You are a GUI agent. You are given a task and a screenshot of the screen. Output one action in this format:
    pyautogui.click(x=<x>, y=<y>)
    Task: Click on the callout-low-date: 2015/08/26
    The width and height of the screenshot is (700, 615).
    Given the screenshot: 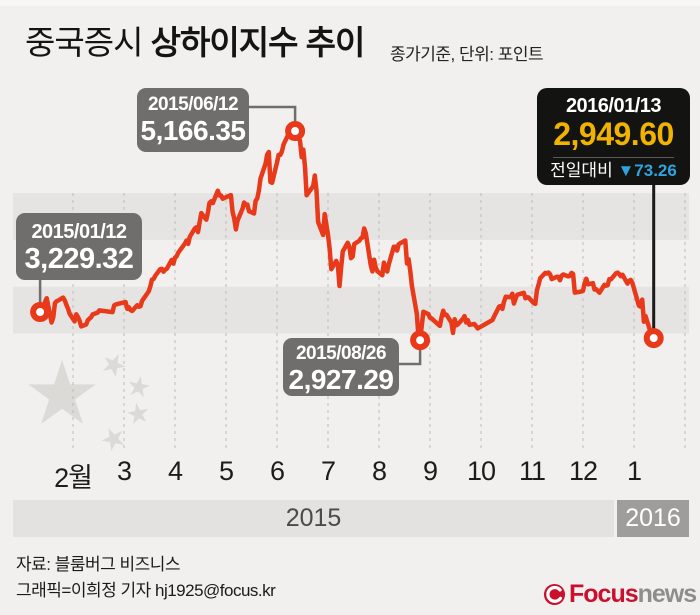 What is the action you would take?
    pyautogui.click(x=341, y=353)
    